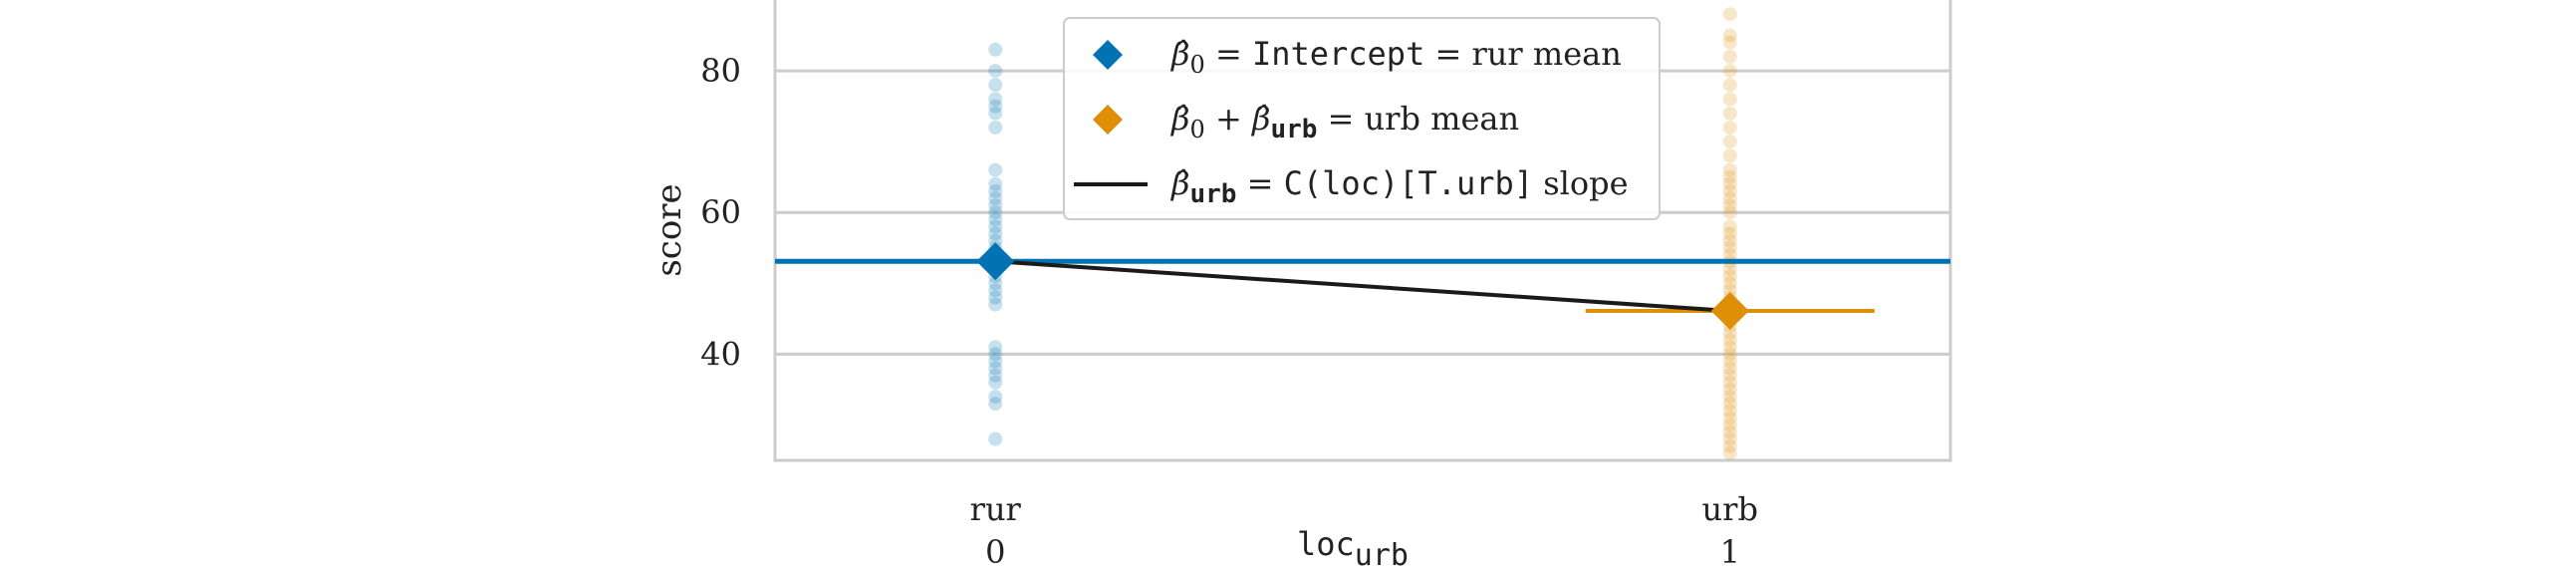 The image size is (2576, 568). What do you see at coordinates (720, 71) in the screenshot?
I see `y-tick-label: 80` at bounding box center [720, 71].